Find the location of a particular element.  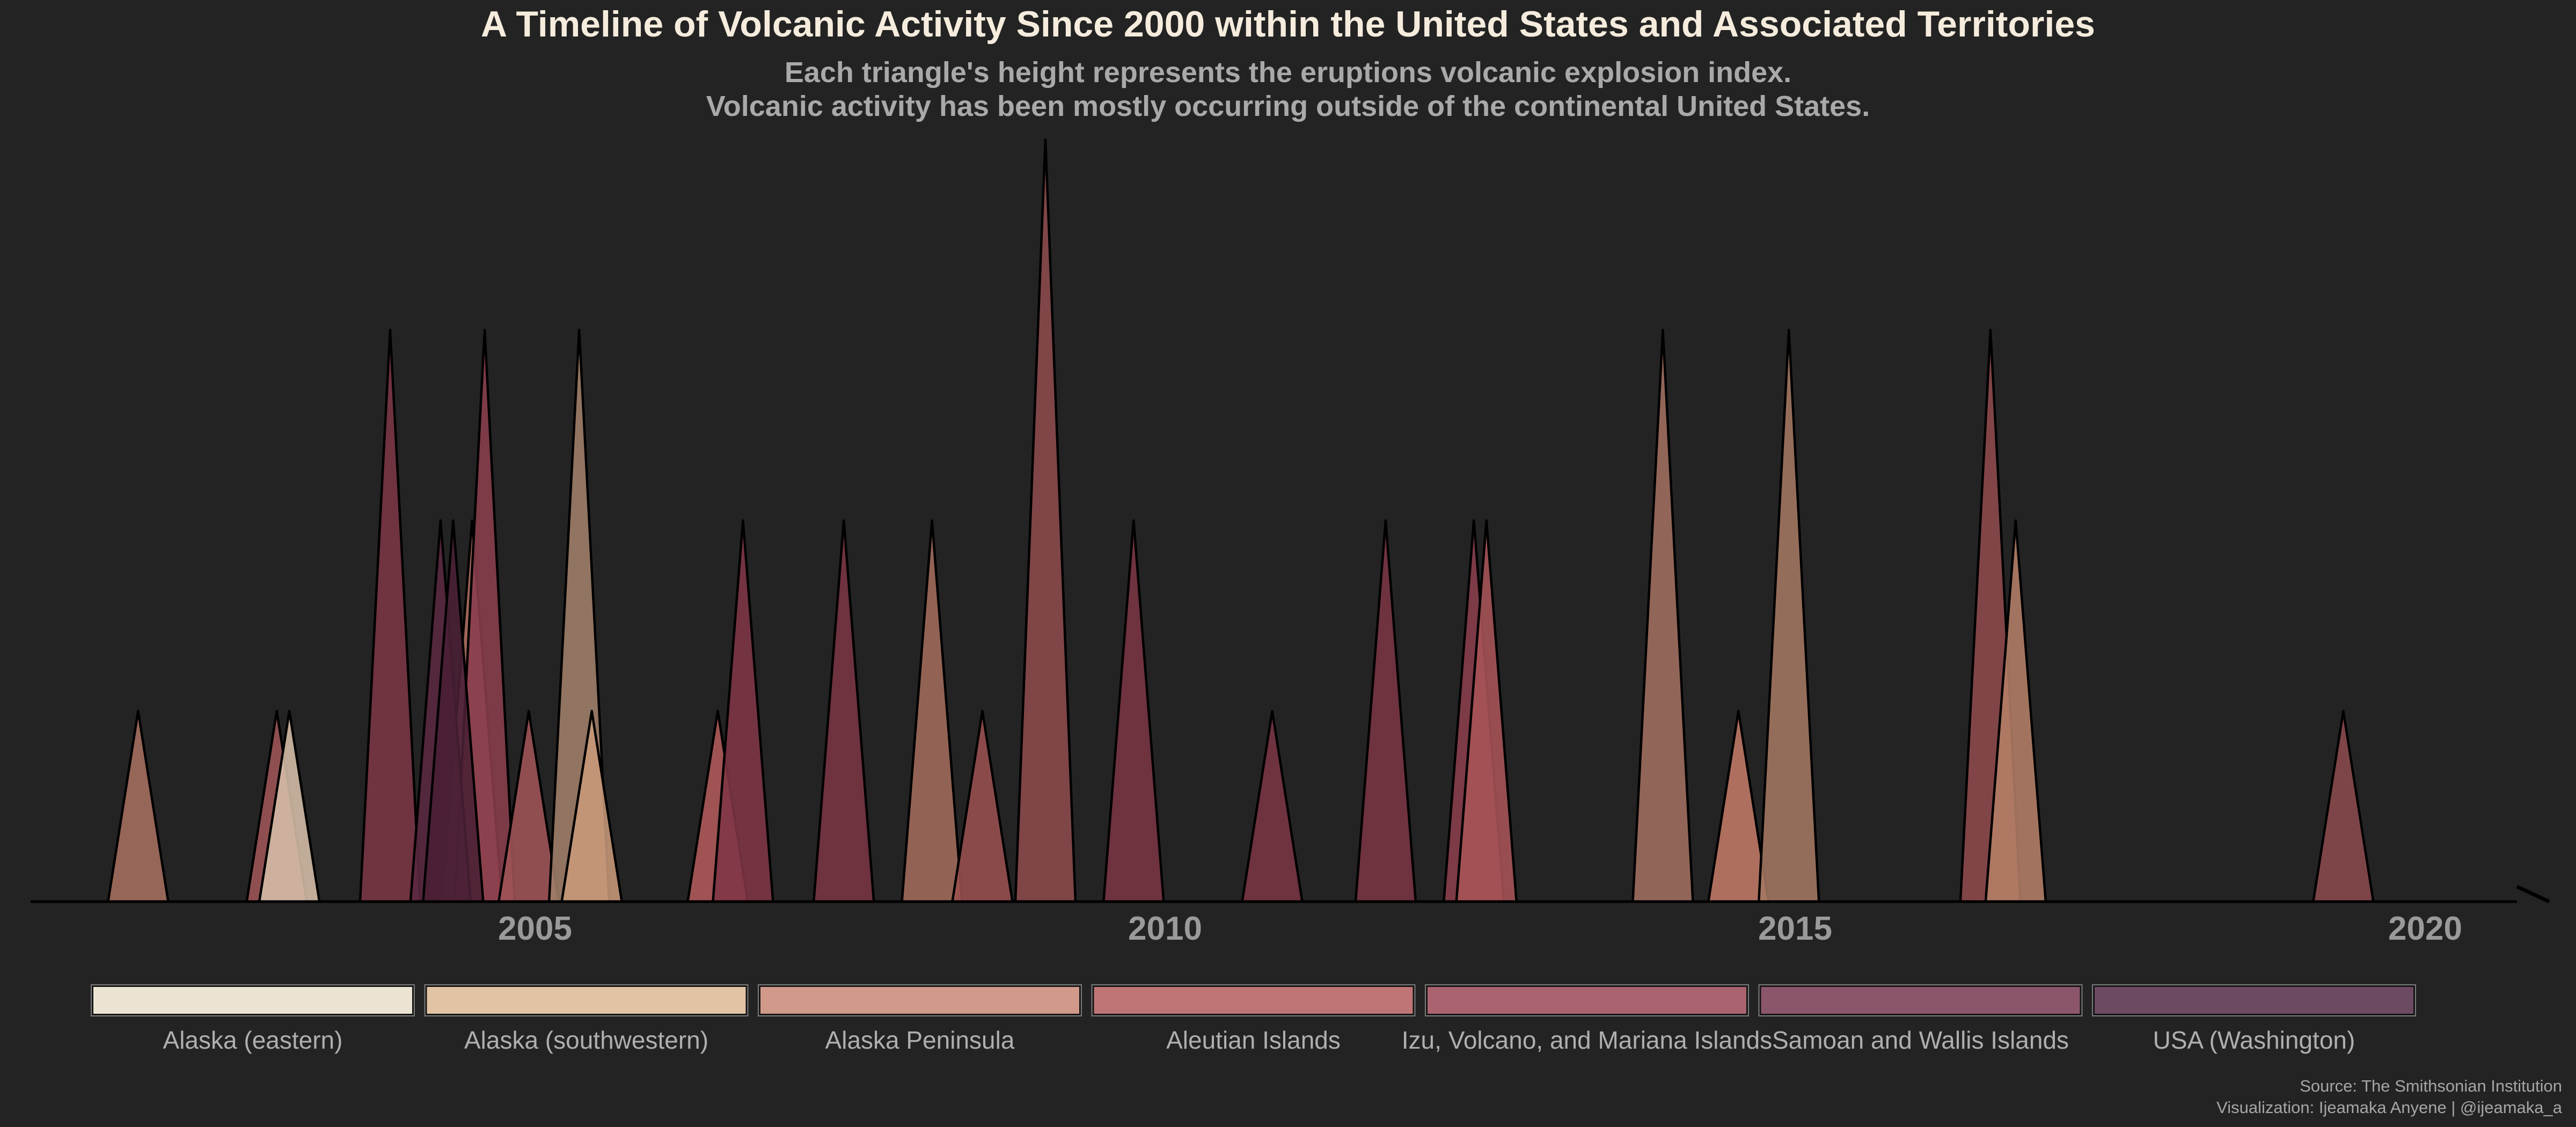

legend-label: Samoan and Wallis Islands is located at coordinates (1920, 1040).